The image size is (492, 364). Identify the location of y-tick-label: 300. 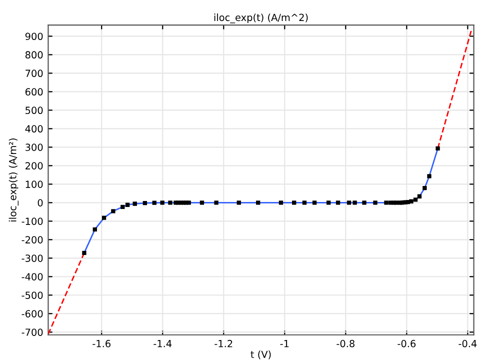
(34, 148).